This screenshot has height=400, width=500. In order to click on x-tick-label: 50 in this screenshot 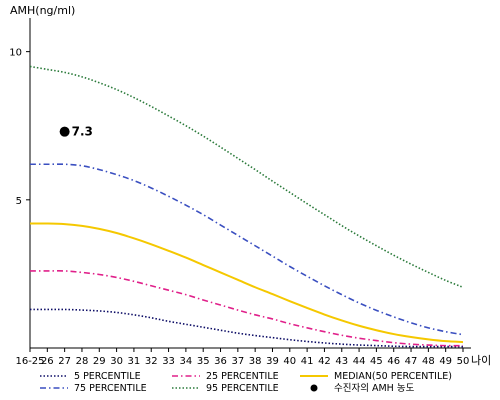, I will do `click(463, 361)`.